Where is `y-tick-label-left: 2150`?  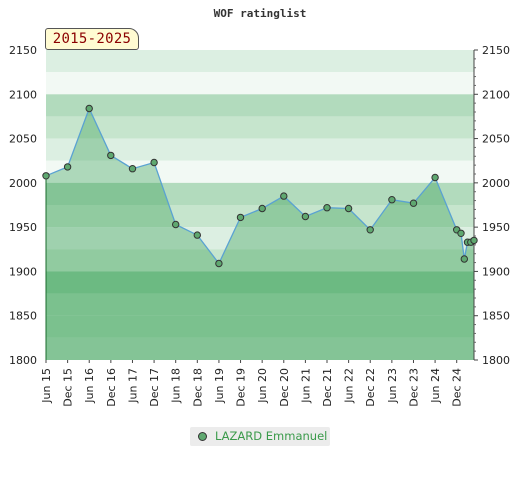 y-tick-label-left: 2150 is located at coordinates (23, 50).